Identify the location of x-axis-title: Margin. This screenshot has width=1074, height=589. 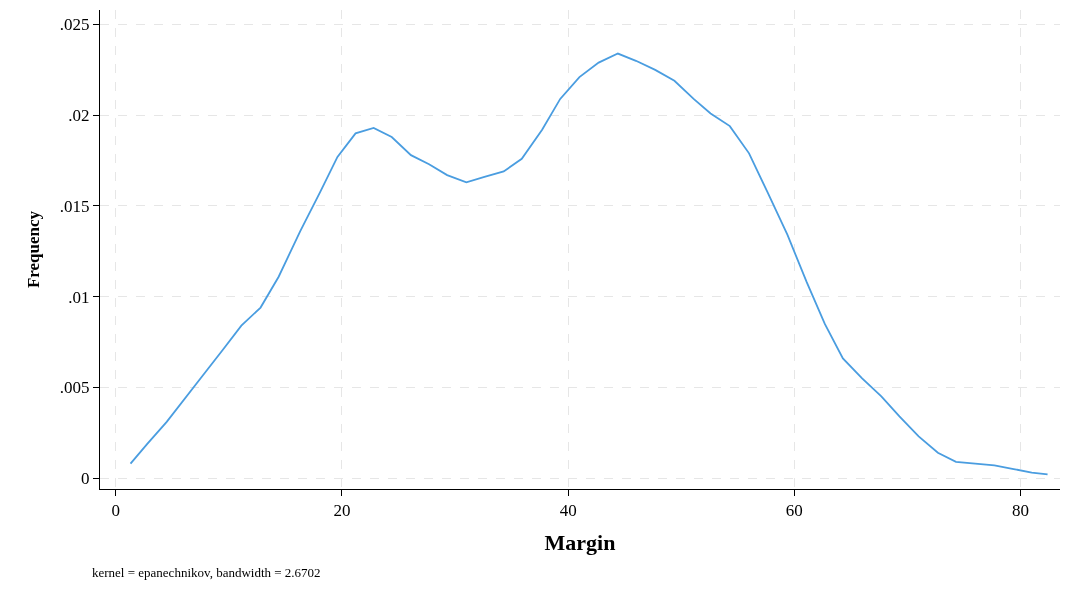
(580, 543).